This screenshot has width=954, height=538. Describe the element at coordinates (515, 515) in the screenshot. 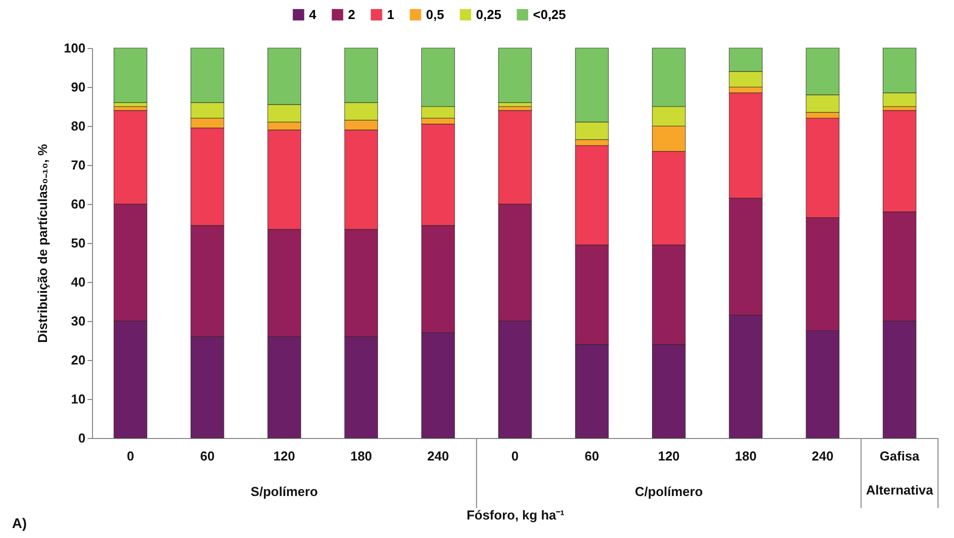

I see `x-axis-title: Fósforo, kg ha⁻¹` at that location.